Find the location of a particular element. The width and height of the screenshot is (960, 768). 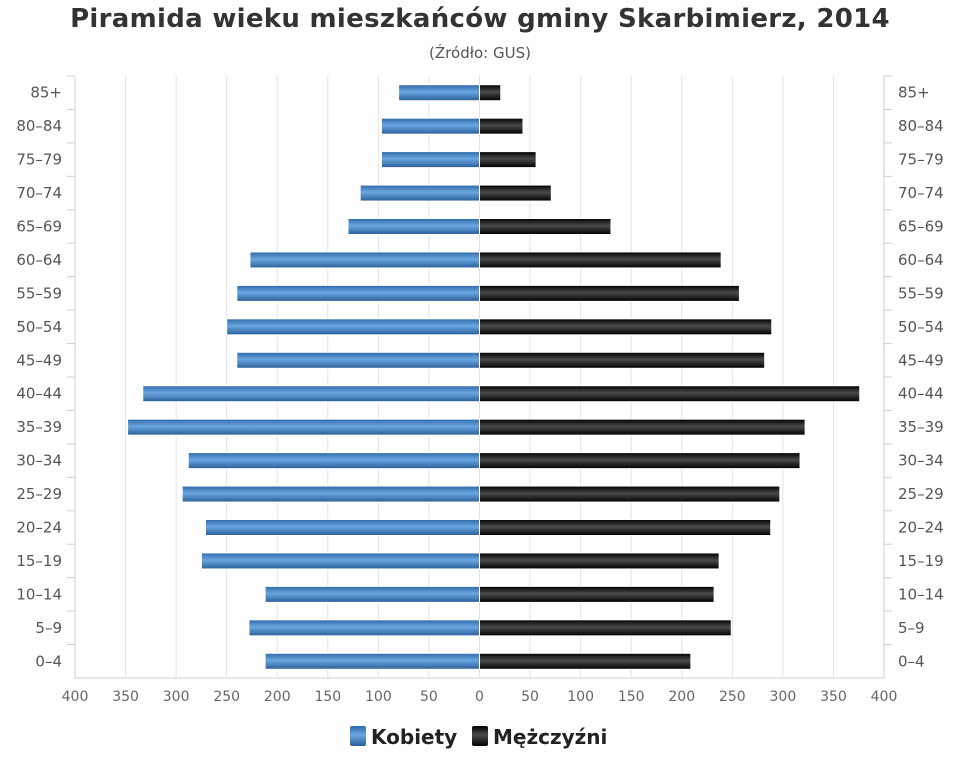

right-category-label: 10–14 is located at coordinates (921, 594).